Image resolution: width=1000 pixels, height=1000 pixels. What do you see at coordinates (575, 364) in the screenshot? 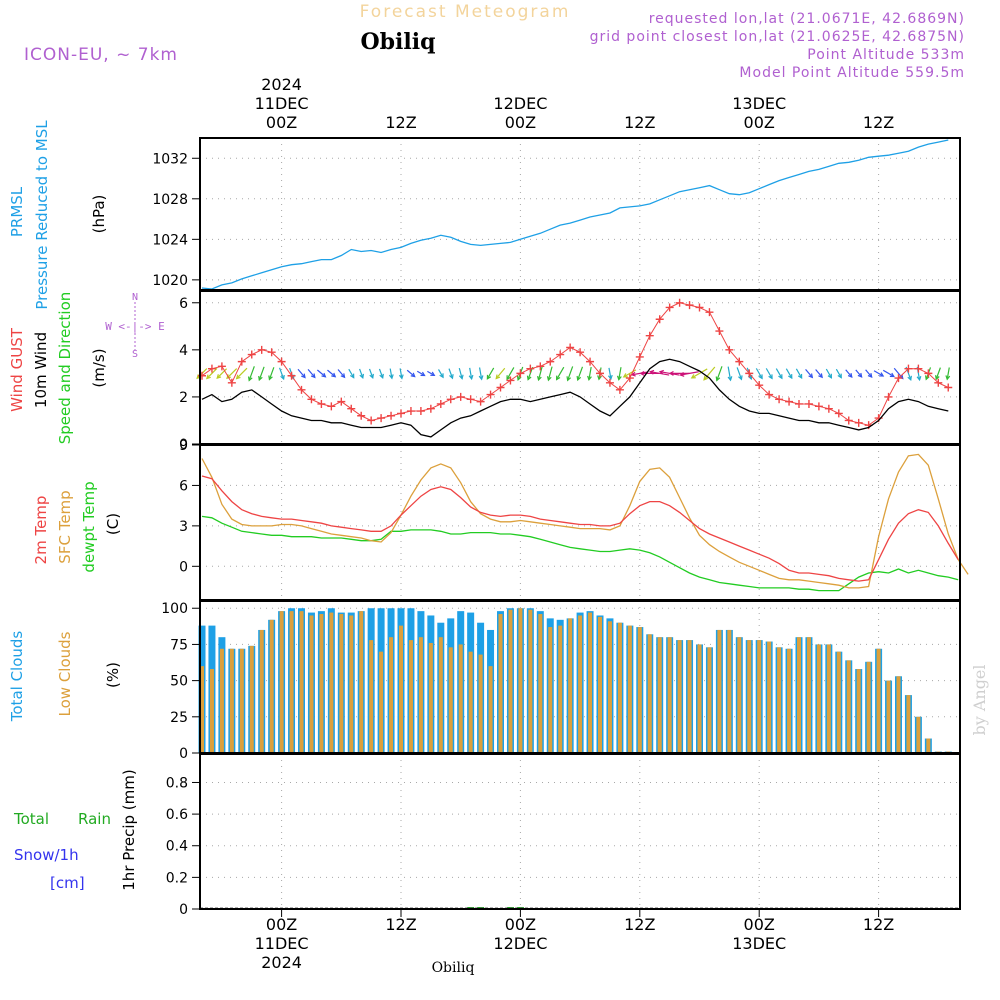
I see `wind-gust-line` at bounding box center [575, 364].